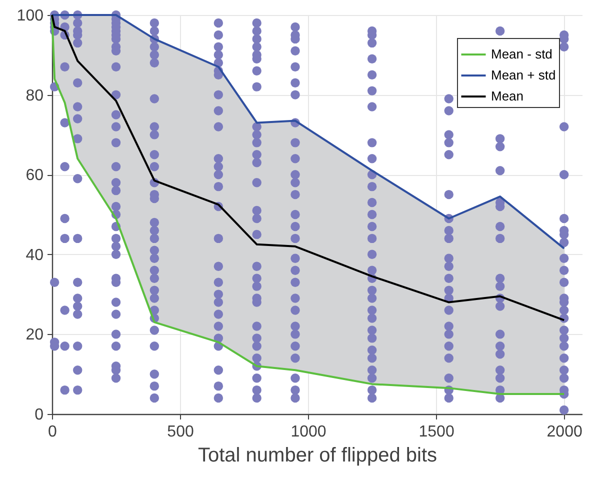 The height and width of the screenshot is (481, 595). Describe the element at coordinates (436, 432) in the screenshot. I see `x-tick-label: 1500` at that location.